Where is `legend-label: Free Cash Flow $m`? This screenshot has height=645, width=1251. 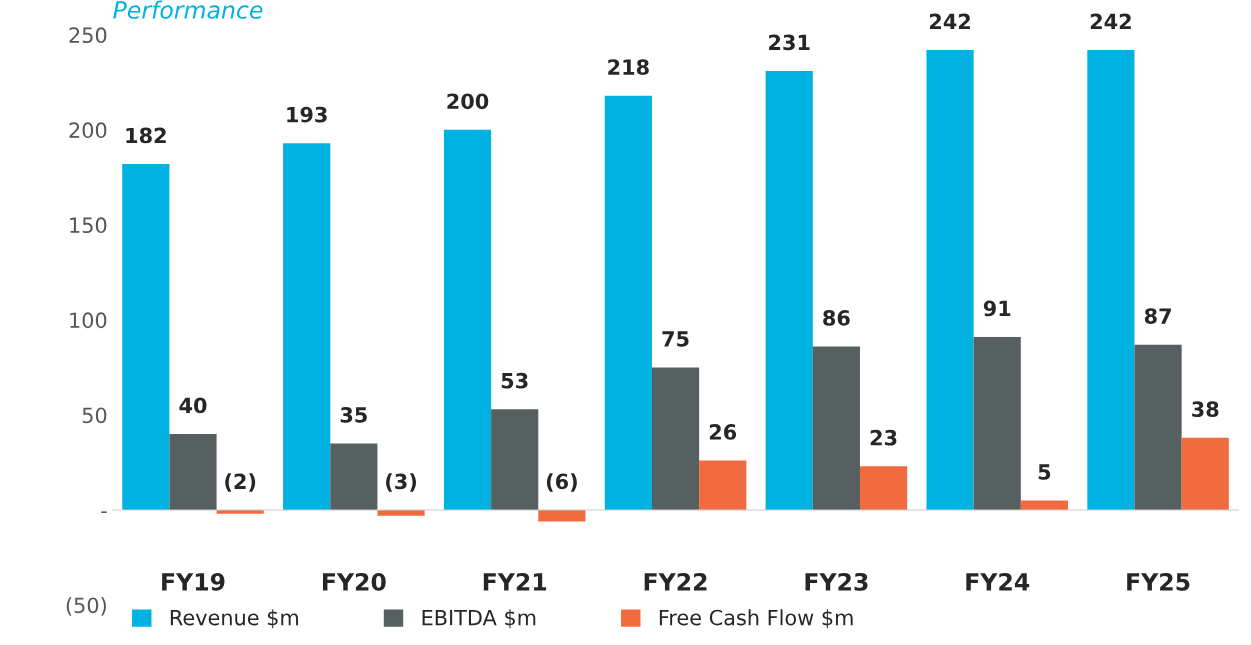 legend-label: Free Cash Flow $m is located at coordinates (756, 619).